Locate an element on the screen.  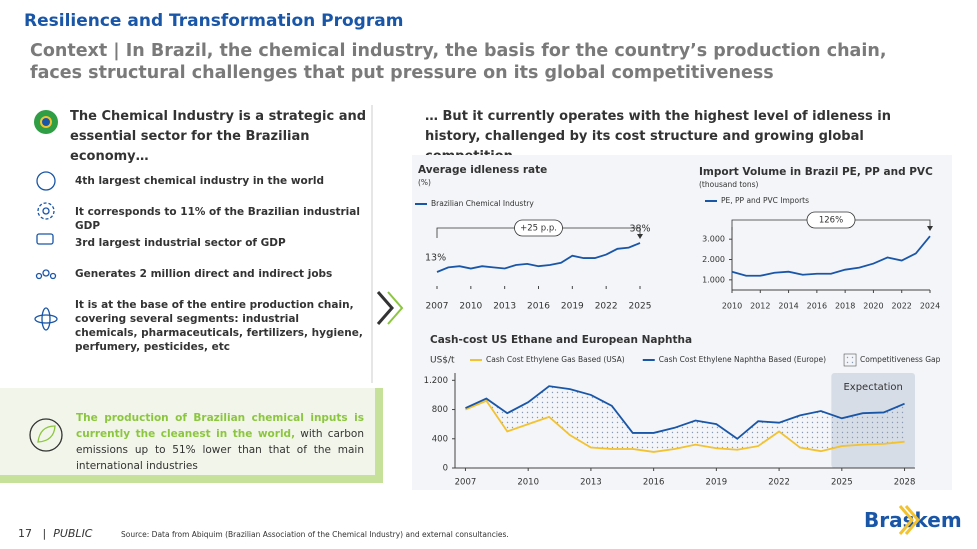
x-tick-label: 2012 is located at coordinates (760, 306).